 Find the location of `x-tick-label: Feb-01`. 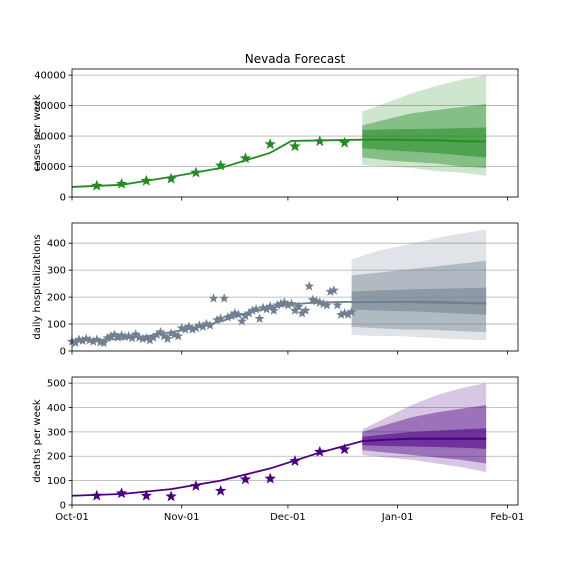

x-tick-label: Feb-01 is located at coordinates (507, 517).